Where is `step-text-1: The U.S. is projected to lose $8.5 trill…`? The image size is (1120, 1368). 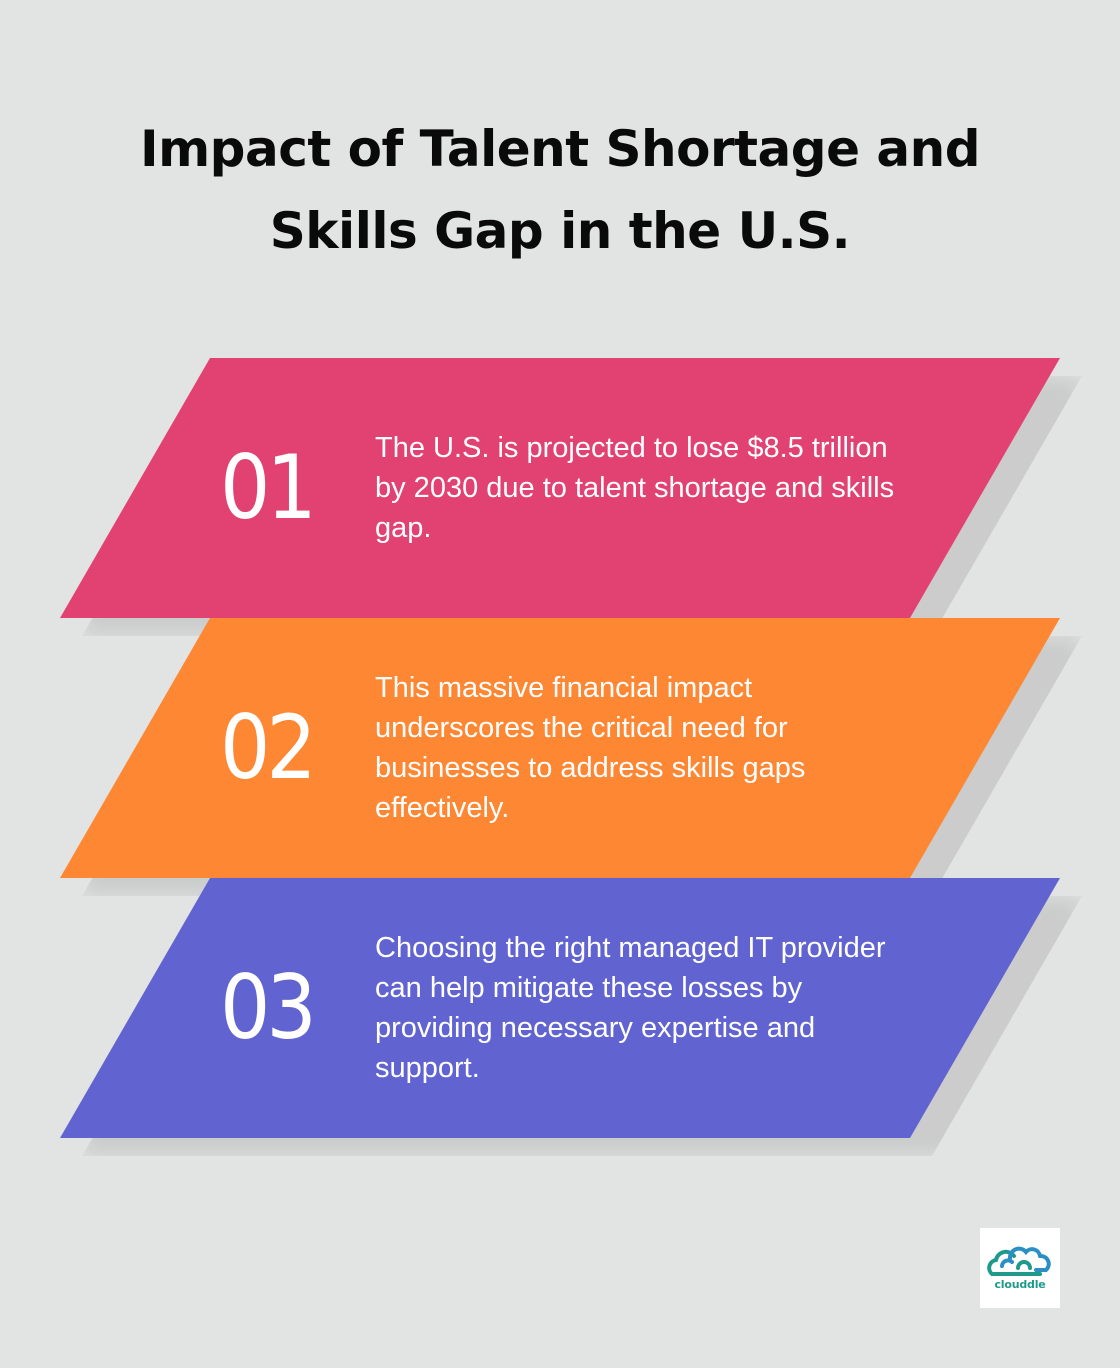 step-text-1: The U.S. is projected to lose $8.5 trill… is located at coordinates (645, 488).